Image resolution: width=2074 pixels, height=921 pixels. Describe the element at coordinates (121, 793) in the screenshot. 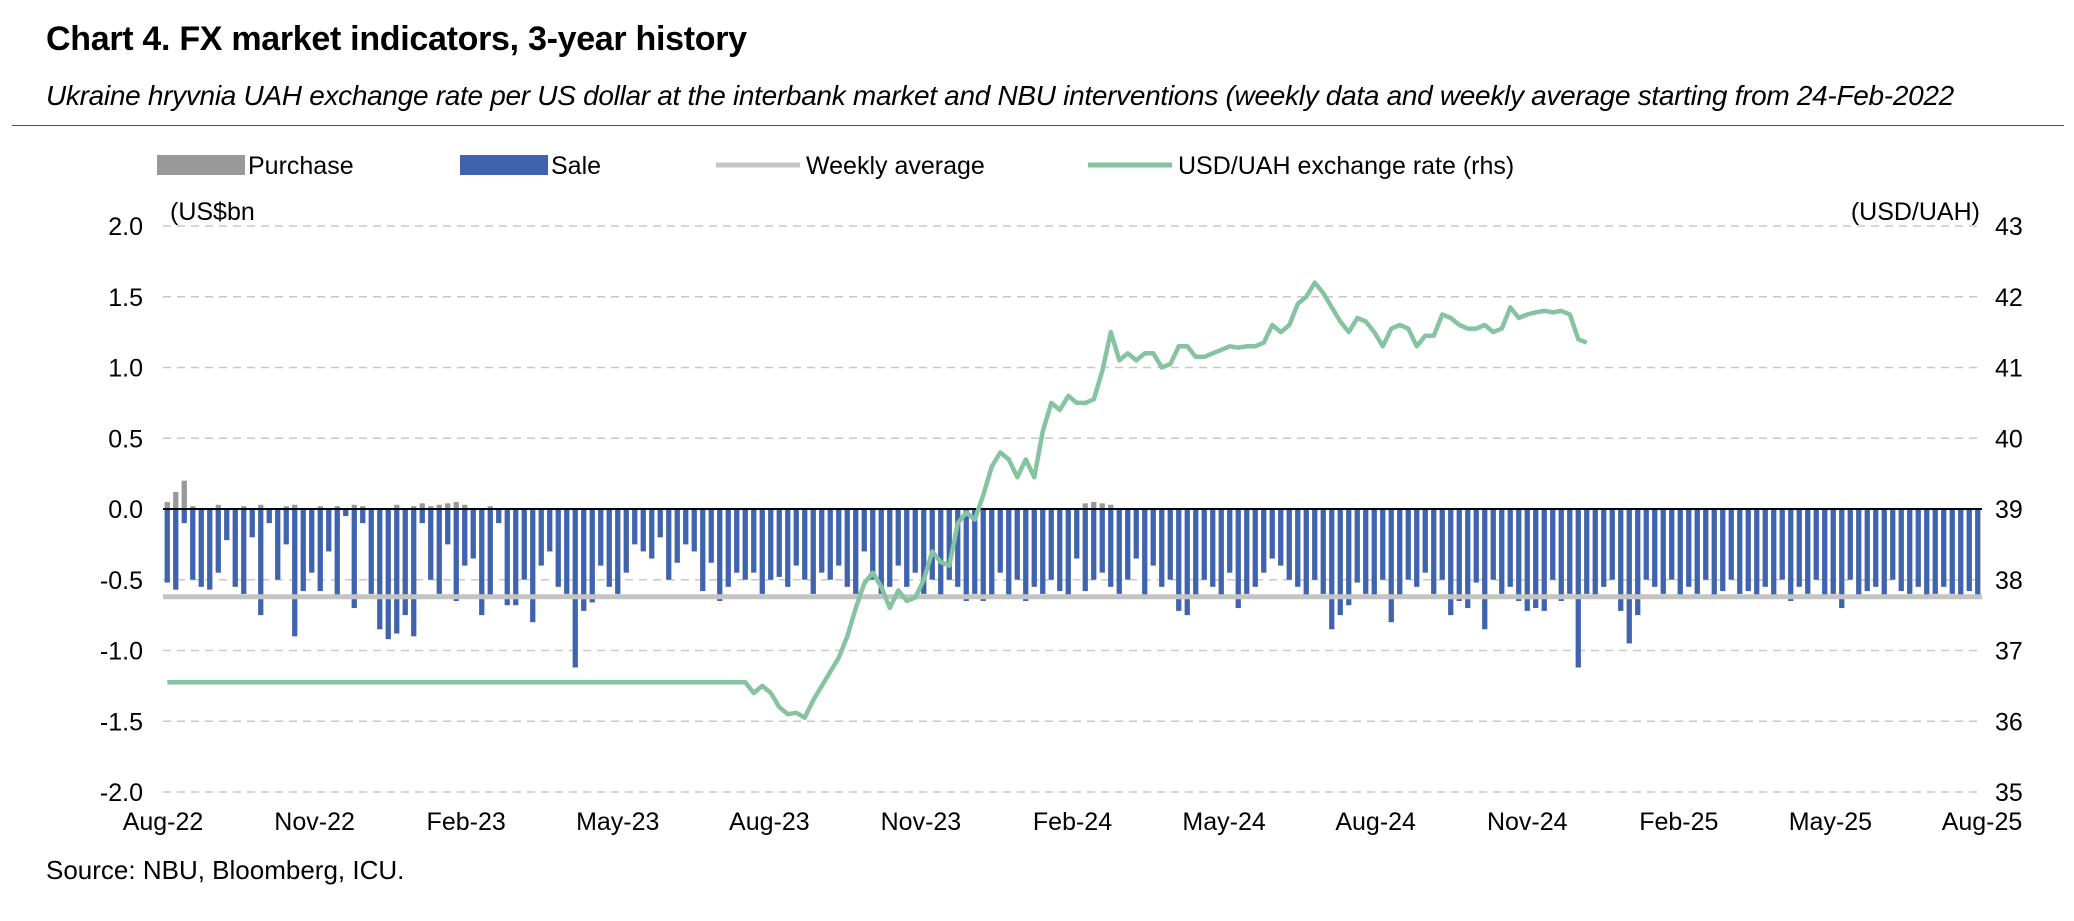

I see `left-tick-label: -2.0` at that location.